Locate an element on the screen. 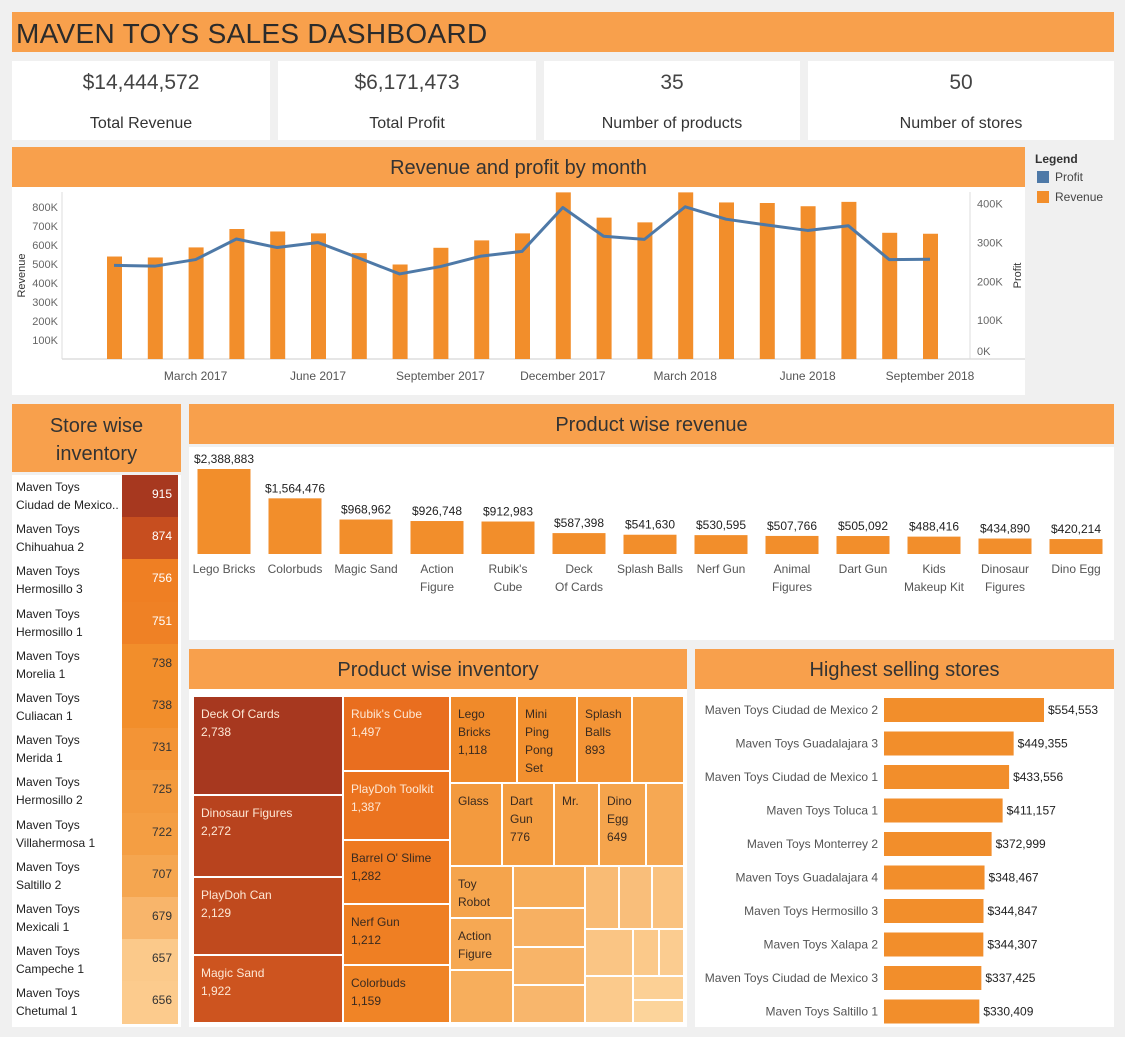 This screenshot has height=1037, width=1125. treemap-tile: Rubik's Cube 1,497 is located at coordinates (396, 733).